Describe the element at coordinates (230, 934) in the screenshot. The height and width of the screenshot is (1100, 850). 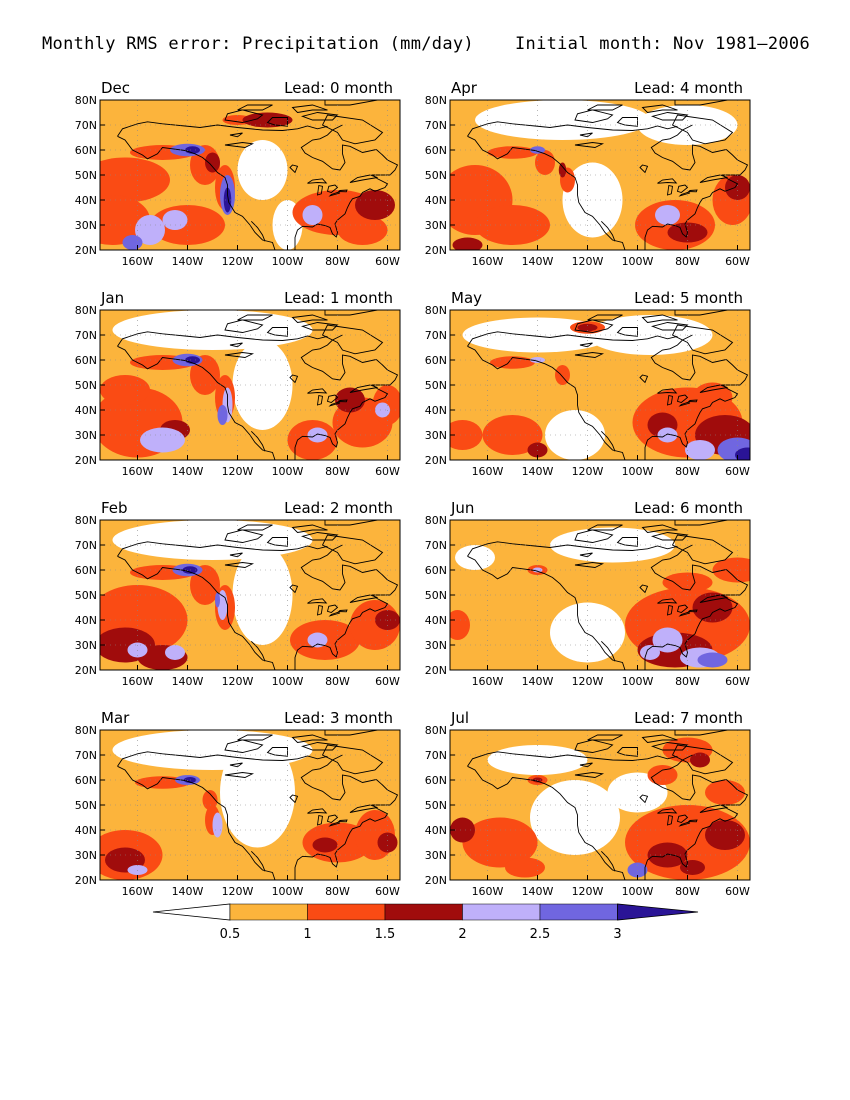
I see `colorbar-tick-label: 0.5` at that location.